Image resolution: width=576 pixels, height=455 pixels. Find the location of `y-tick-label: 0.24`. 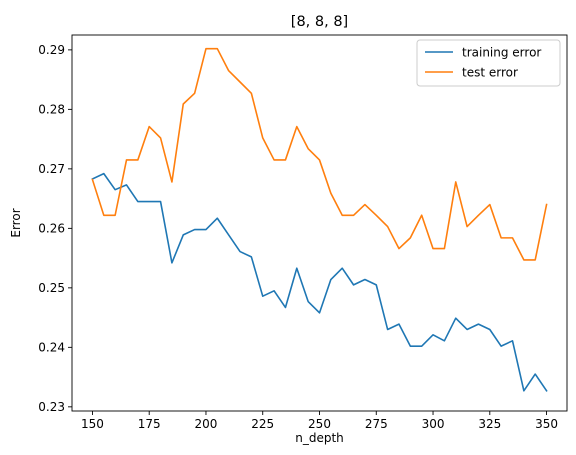

y-tick-label: 0.24 is located at coordinates (51, 348).